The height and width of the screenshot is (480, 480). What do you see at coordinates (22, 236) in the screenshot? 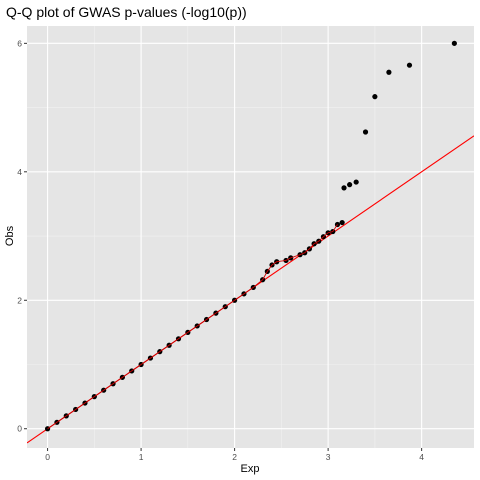
I see `y-axis: 0 2 4 6` at bounding box center [22, 236].